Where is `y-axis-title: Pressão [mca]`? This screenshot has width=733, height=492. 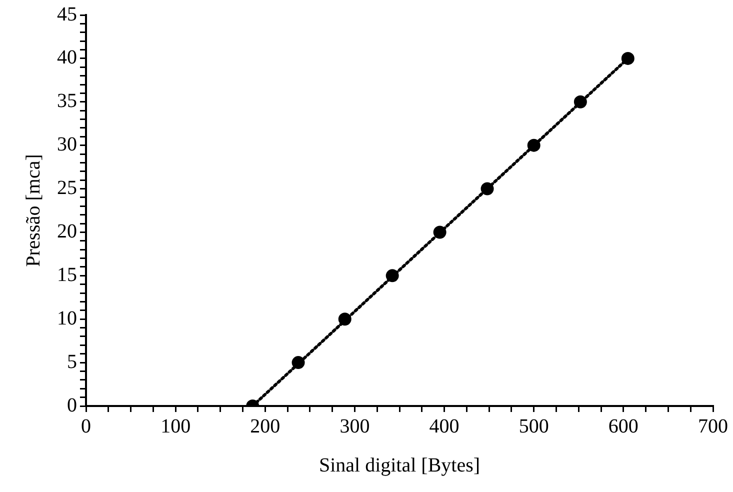 y-axis-title: Pressão [mca] is located at coordinates (33, 210).